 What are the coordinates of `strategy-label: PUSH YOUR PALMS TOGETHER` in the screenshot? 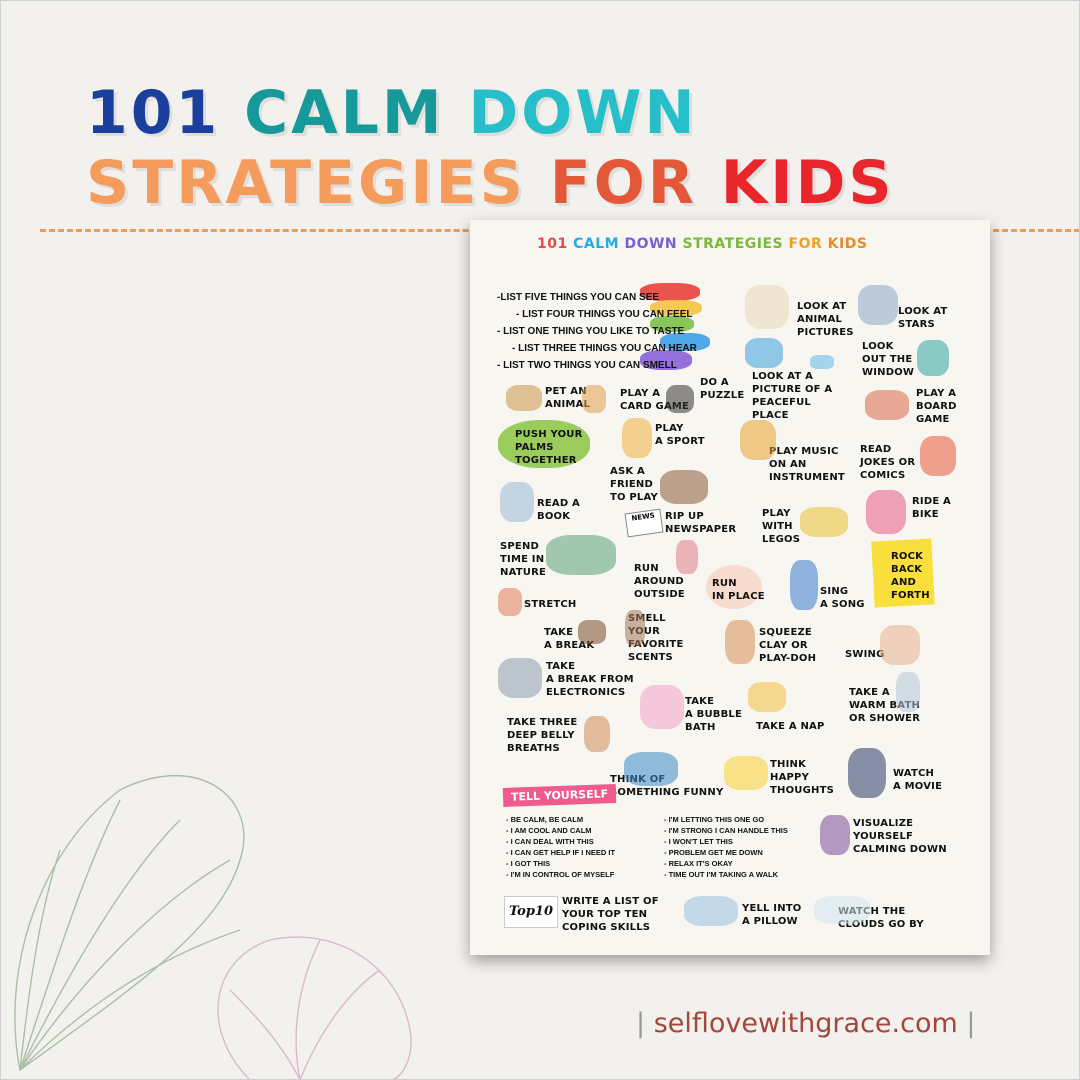 It's located at (549, 447).